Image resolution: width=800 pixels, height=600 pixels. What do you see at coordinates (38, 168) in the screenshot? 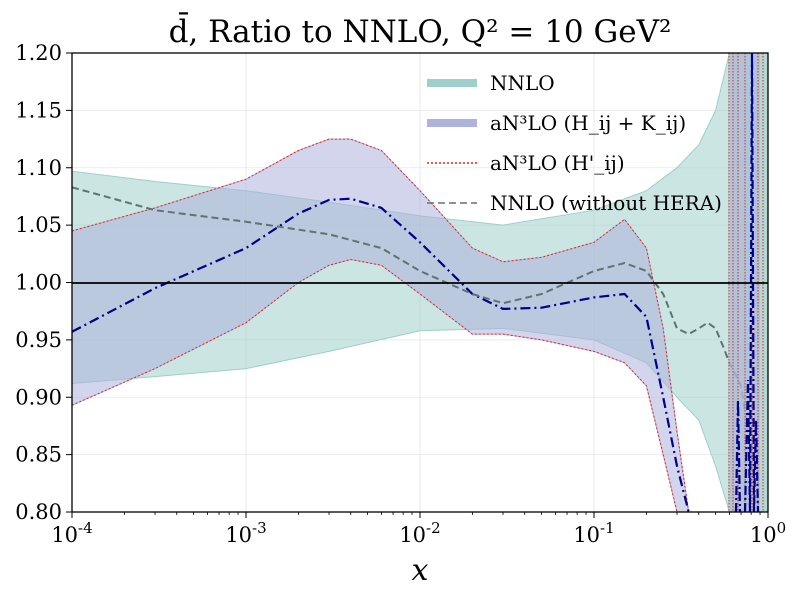
I see `y-tick-label: 1.10` at bounding box center [38, 168].